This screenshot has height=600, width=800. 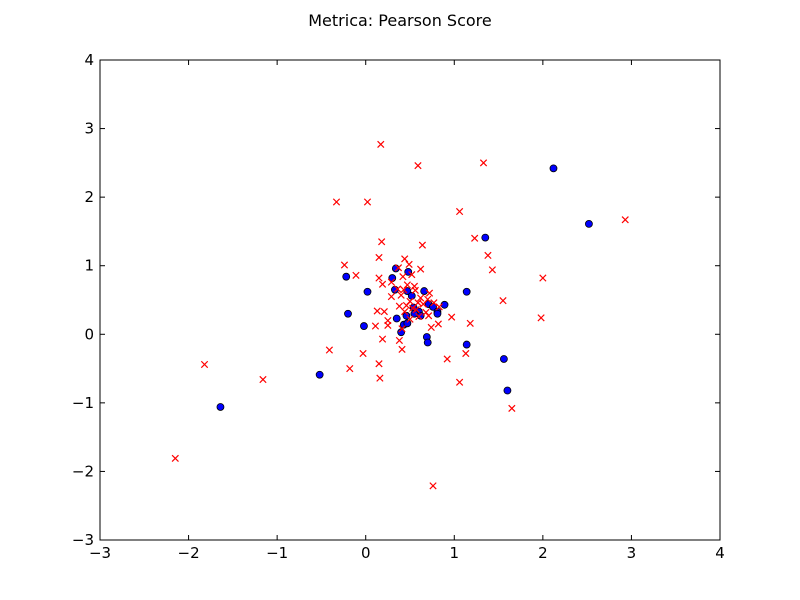 What do you see at coordinates (89, 266) in the screenshot?
I see `y-tick-label: 1` at bounding box center [89, 266].